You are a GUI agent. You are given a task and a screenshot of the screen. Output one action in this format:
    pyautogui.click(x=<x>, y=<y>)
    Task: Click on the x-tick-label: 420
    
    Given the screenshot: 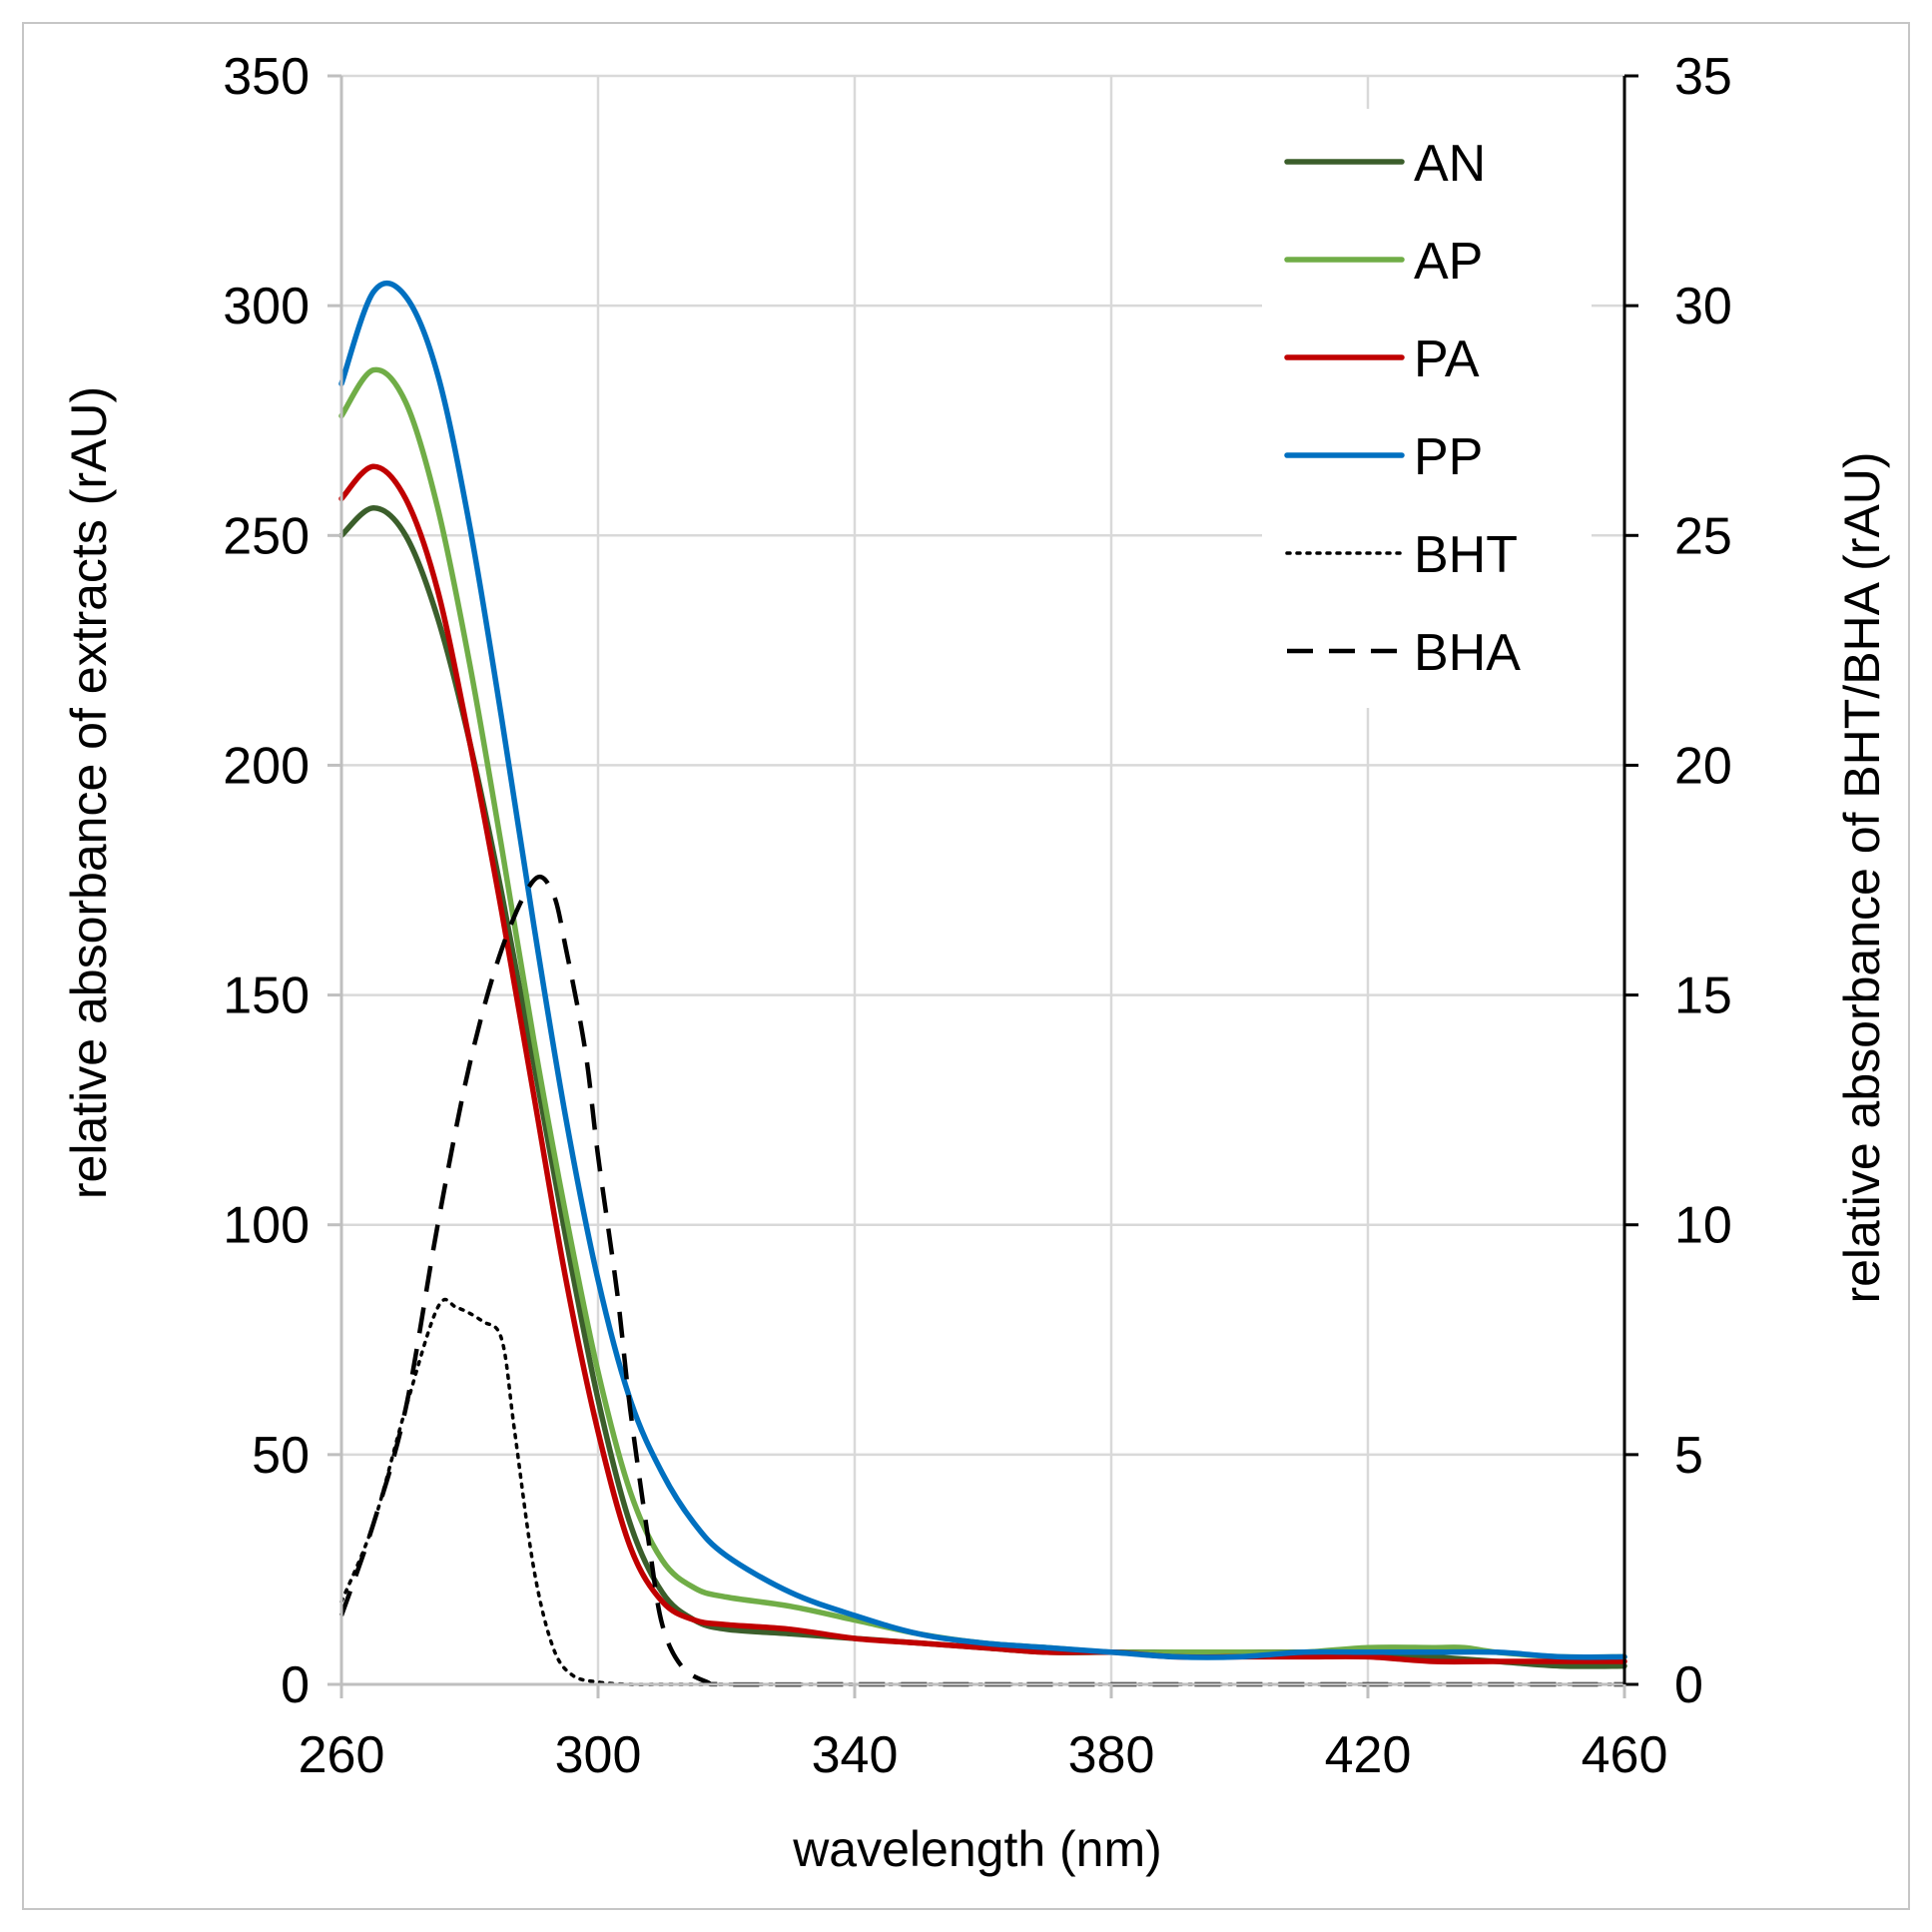 What is the action you would take?
    pyautogui.click(x=1368, y=1755)
    